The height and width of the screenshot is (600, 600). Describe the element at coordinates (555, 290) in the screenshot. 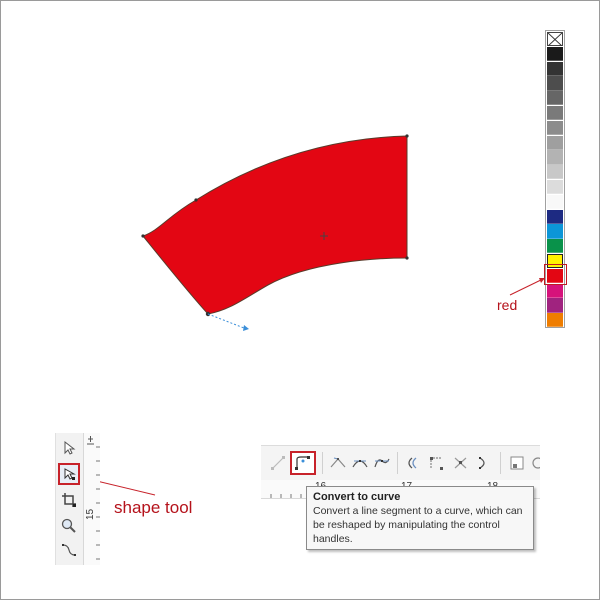

I see `swatch-magenta` at that location.